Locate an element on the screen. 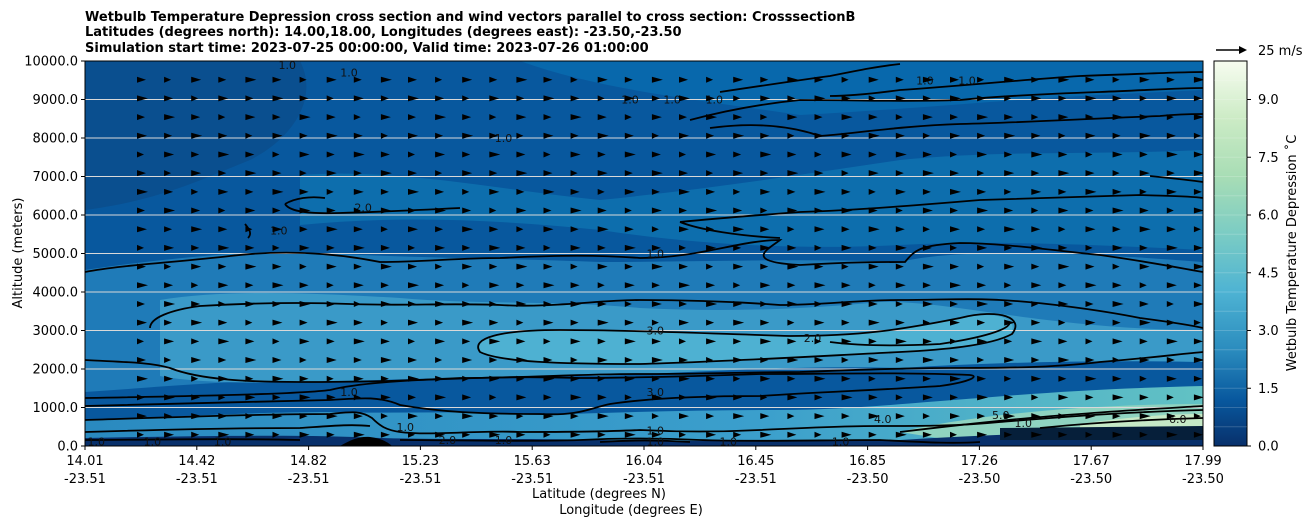 Image resolution: width=1312 pixels, height=526 pixels. colorbar-bands is located at coordinates (1230, 253).